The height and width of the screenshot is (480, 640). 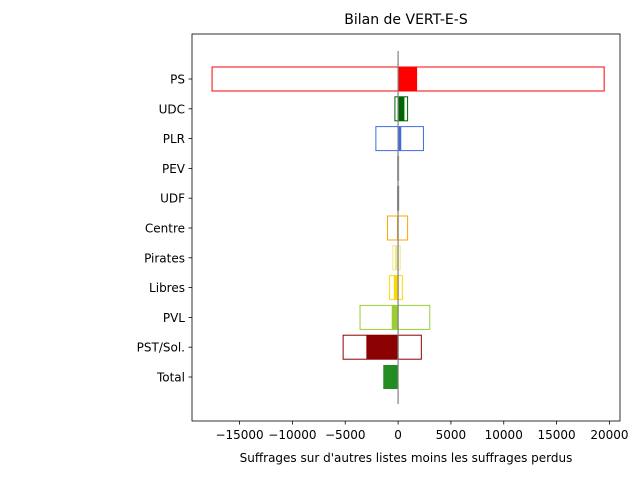 I want to click on y-tick-label: Pirates, so click(x=164, y=258).